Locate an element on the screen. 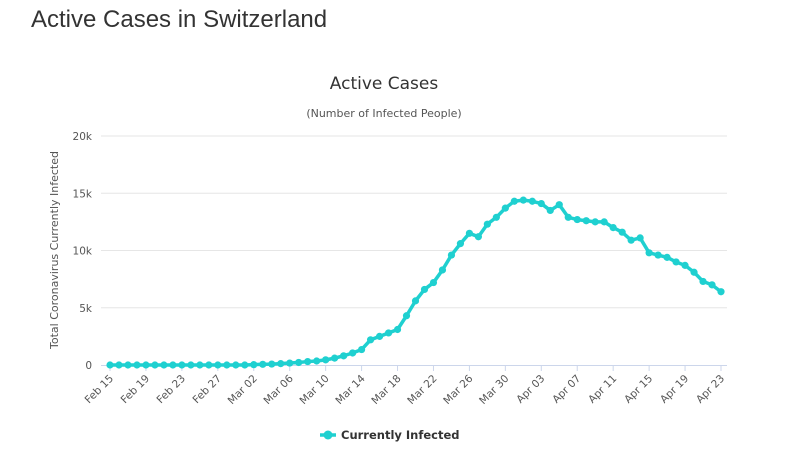 The image size is (805, 459). legend-label: Currently Infected is located at coordinates (400, 435).